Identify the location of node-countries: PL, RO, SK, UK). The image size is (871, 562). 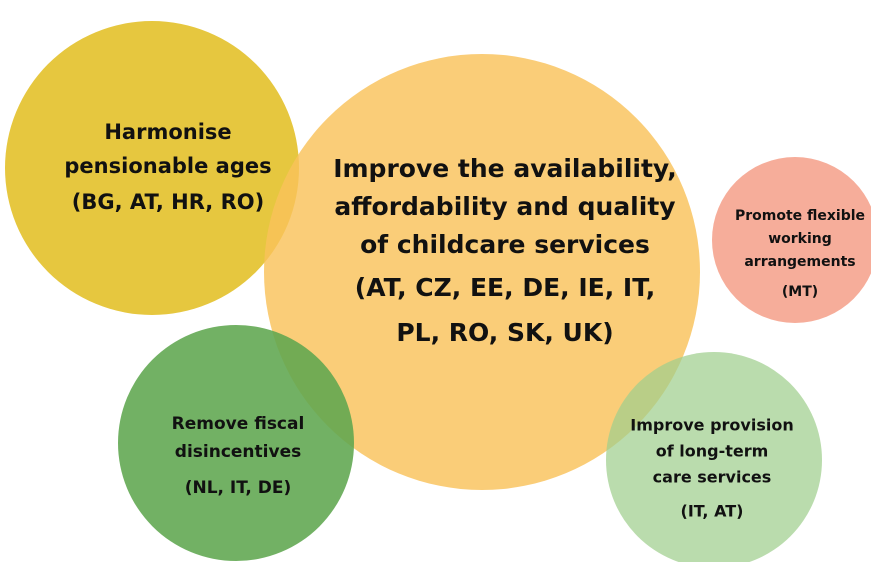
(504, 332).